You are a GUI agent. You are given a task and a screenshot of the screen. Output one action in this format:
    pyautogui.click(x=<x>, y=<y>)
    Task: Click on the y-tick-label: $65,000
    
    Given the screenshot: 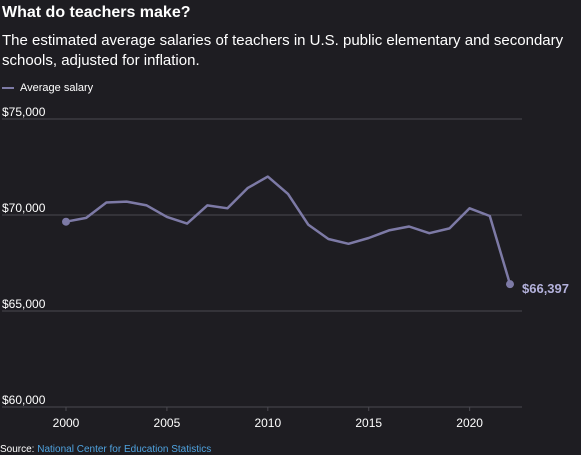 What is the action you would take?
    pyautogui.click(x=24, y=304)
    